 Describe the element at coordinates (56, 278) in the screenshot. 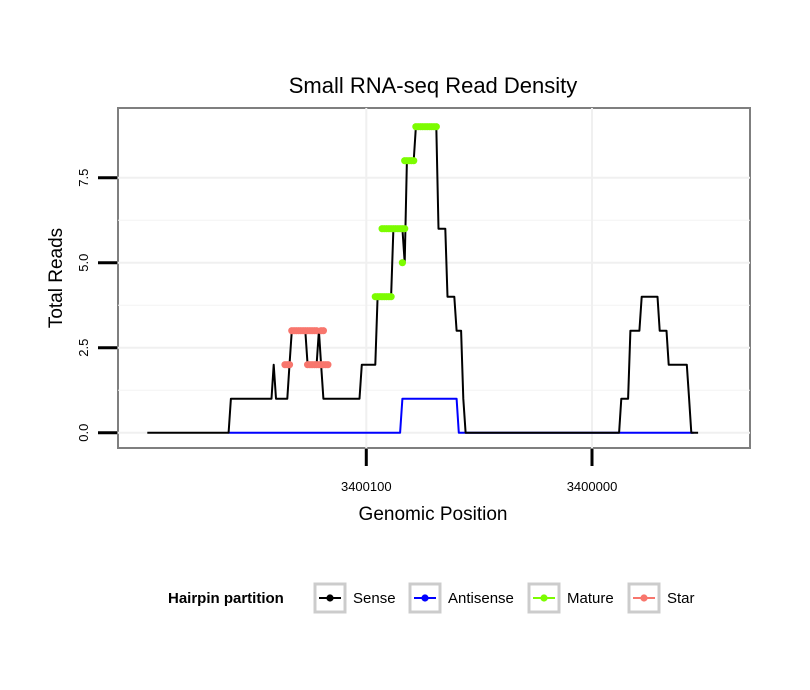

I see `y-axis-title: Total Reads` at that location.